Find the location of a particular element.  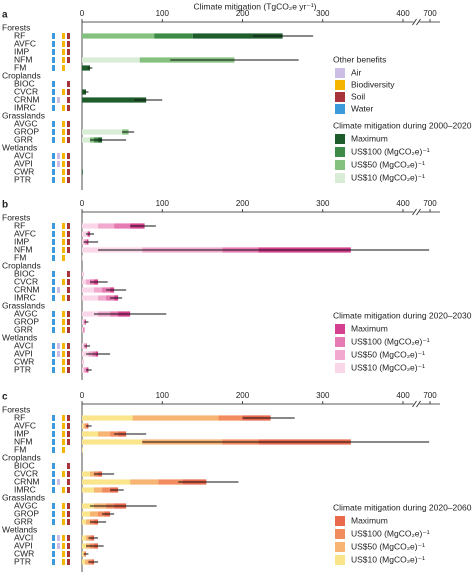

category-label: AVCI is located at coordinates (23, 155).